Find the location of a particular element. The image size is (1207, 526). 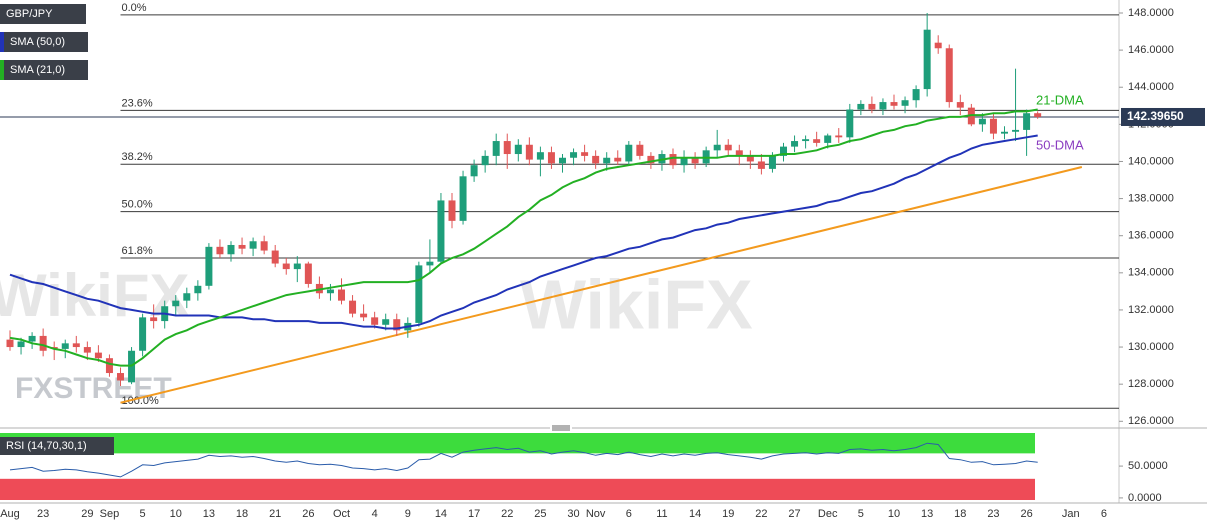

x-tick-label: 23 is located at coordinates (993, 514).